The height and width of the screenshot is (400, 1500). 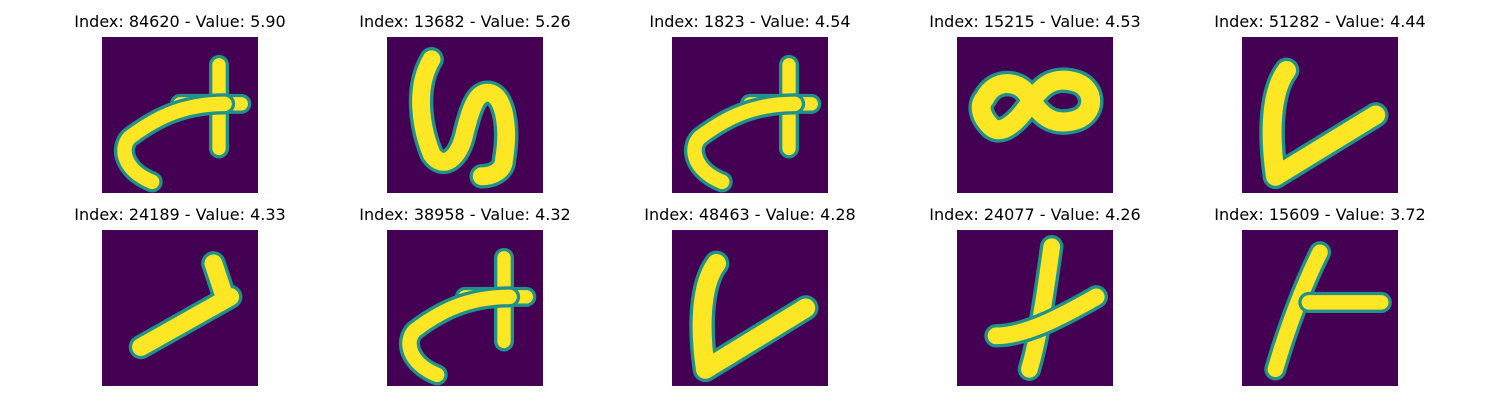 I want to click on image-cell: Index: 38958 - Value: 4.32, so click(x=465, y=289).